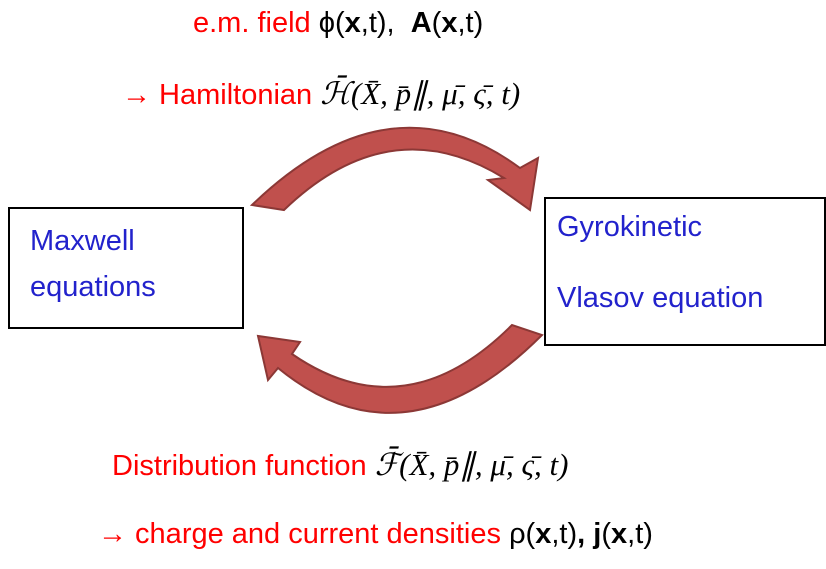  I want to click on label: e.m. field, so click(256, 23).